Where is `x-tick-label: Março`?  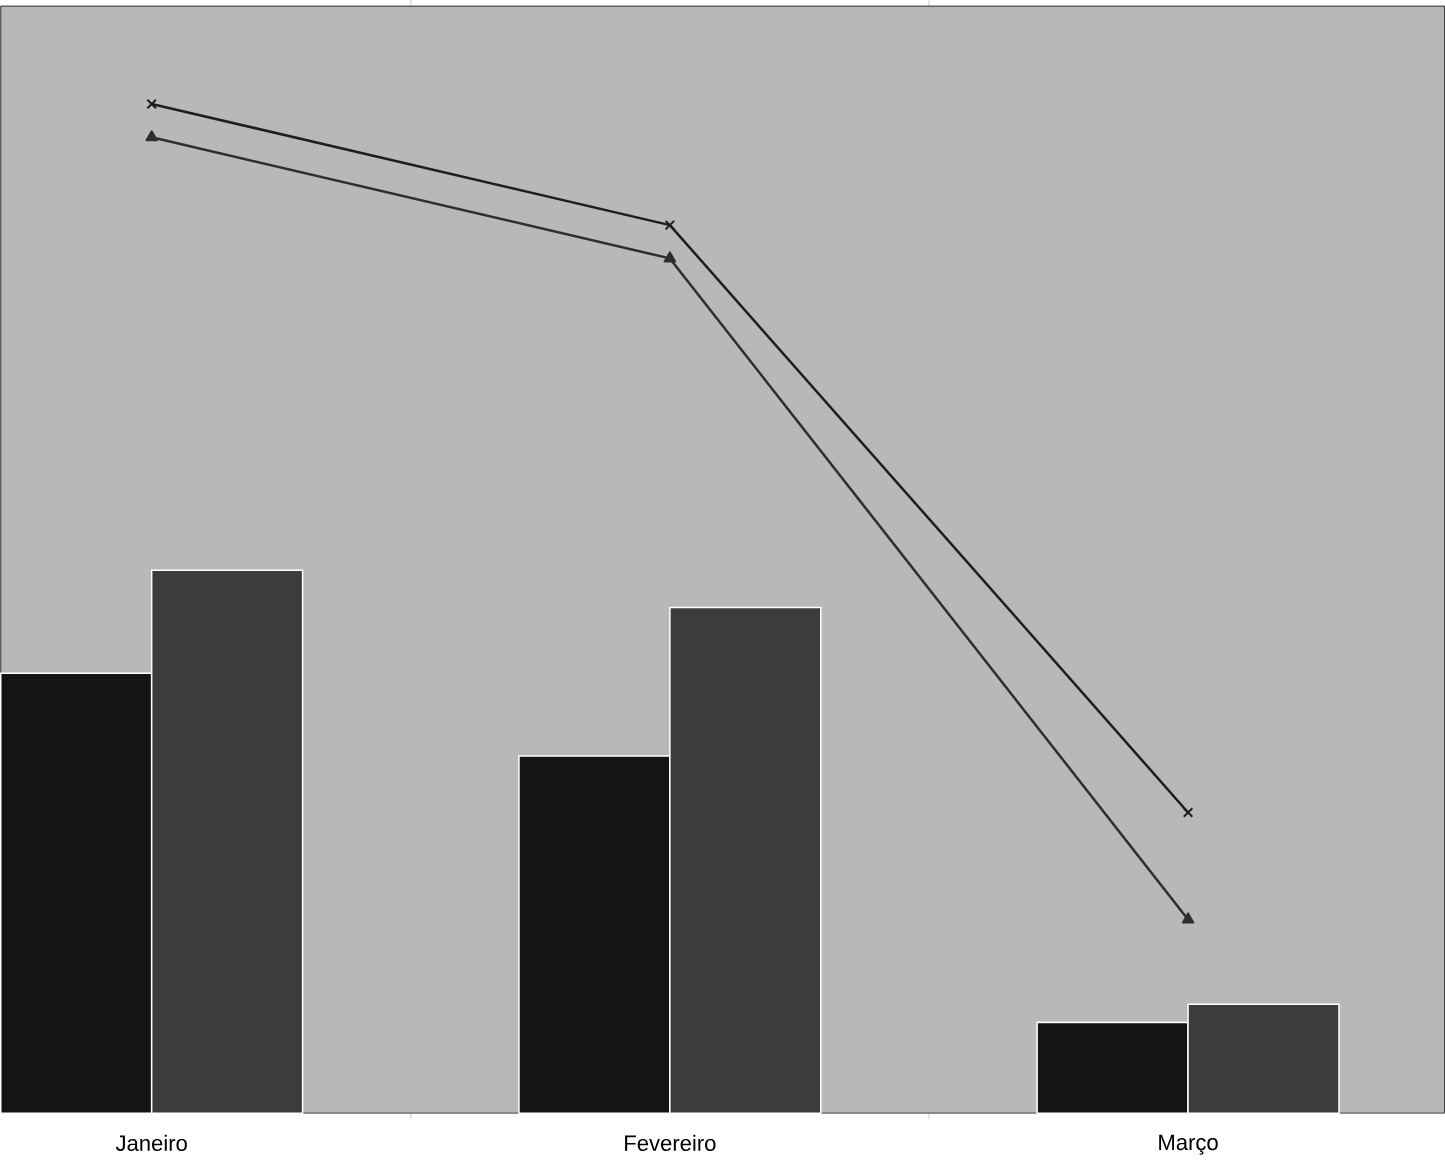 x-tick-label: Março is located at coordinates (1188, 1144).